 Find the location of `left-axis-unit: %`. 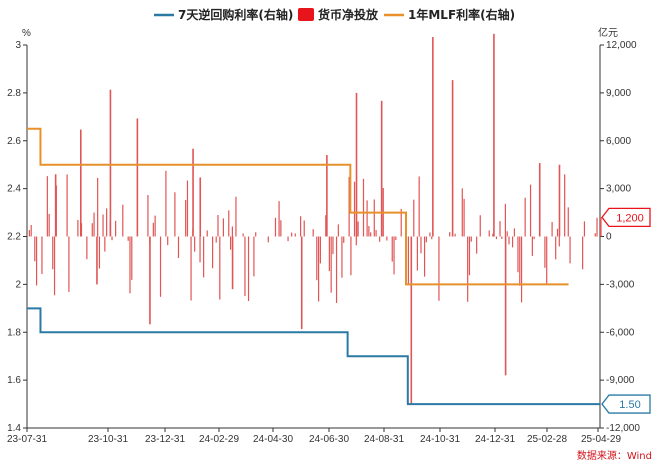

left-axis-unit: % is located at coordinates (26, 33).